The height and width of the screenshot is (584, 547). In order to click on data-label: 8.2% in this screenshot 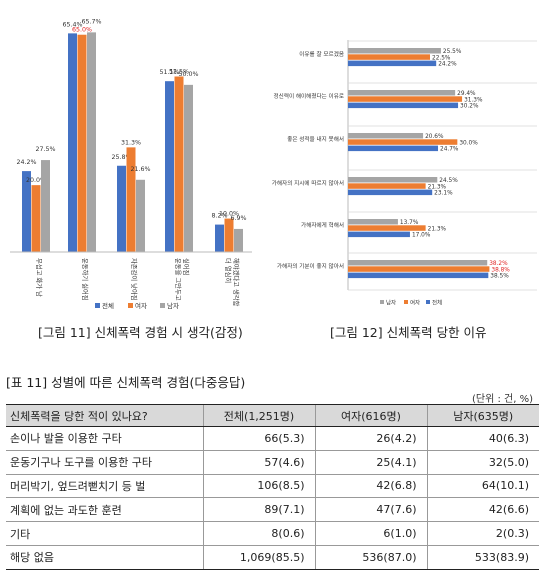, I will do `click(220, 216)`.